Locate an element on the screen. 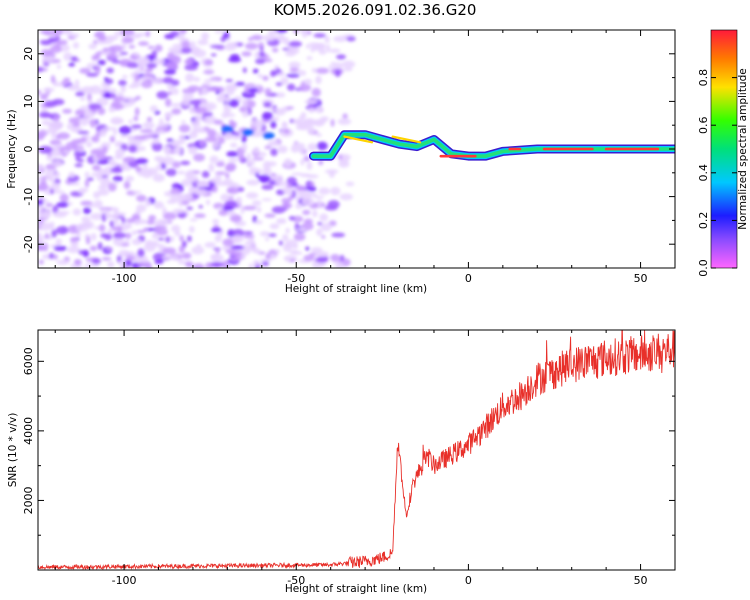  snr-x-tick-label: -100 is located at coordinates (124, 580).